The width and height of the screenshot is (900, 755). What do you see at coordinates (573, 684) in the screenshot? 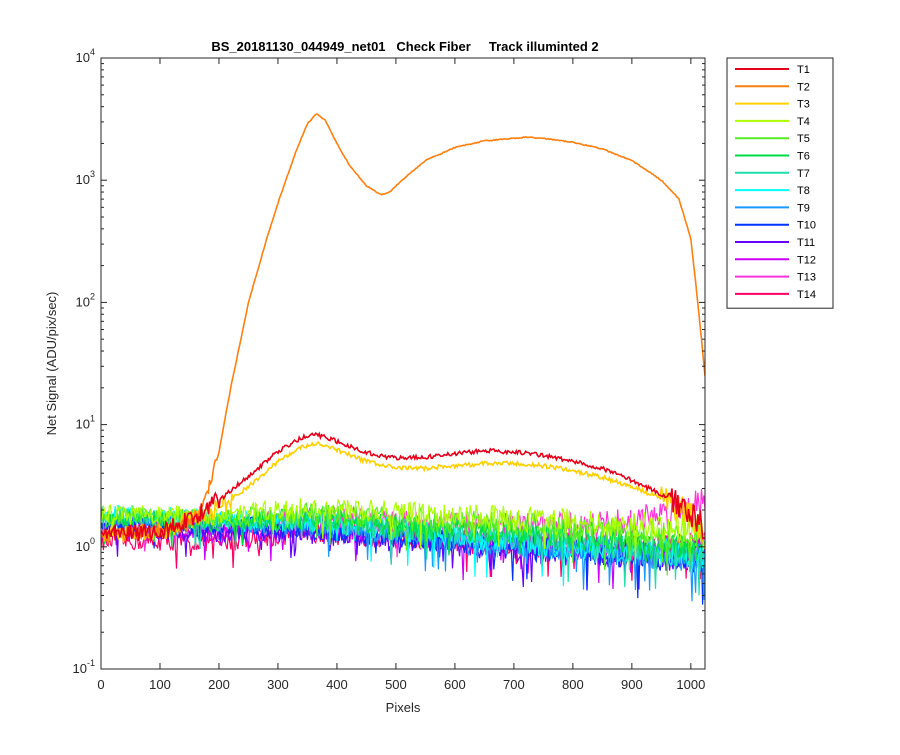
I see `x-tick-label: 800` at bounding box center [573, 684].